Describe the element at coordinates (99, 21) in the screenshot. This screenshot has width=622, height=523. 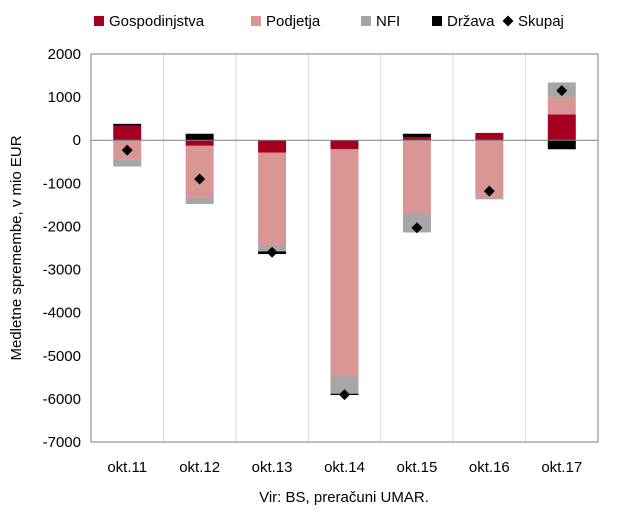
I see `legend-swatch-gospodinjstva` at that location.